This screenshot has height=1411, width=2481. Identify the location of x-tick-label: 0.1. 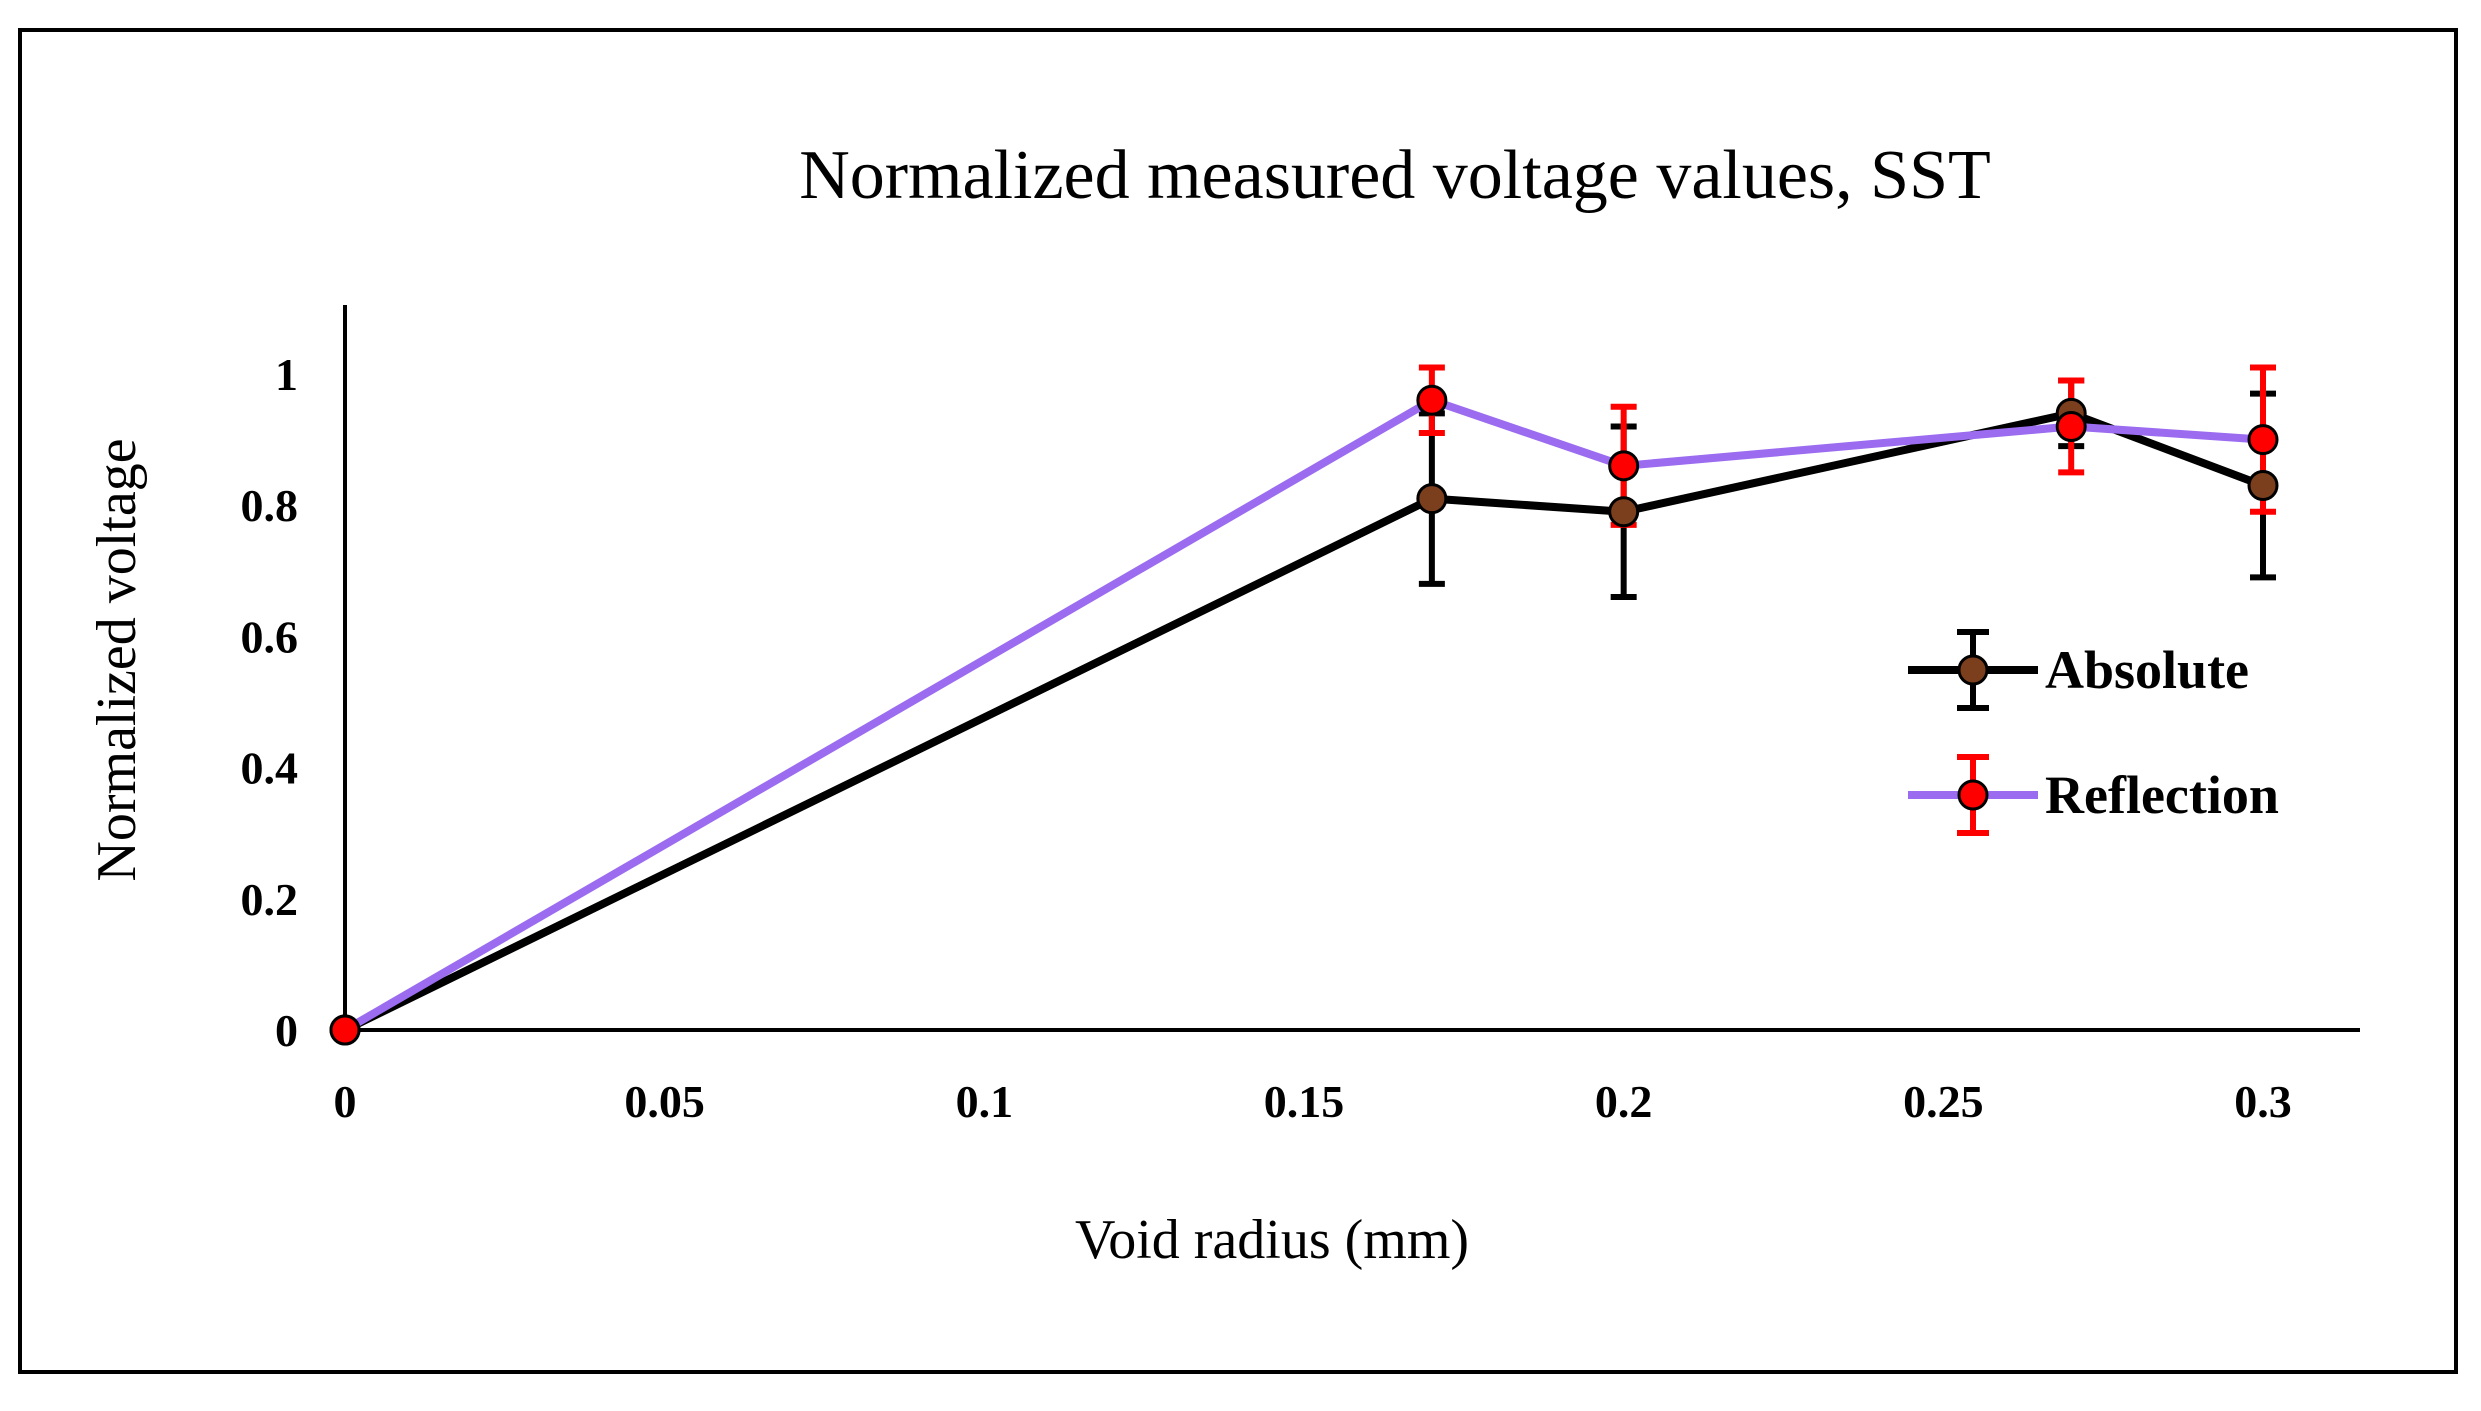
(985, 1101).